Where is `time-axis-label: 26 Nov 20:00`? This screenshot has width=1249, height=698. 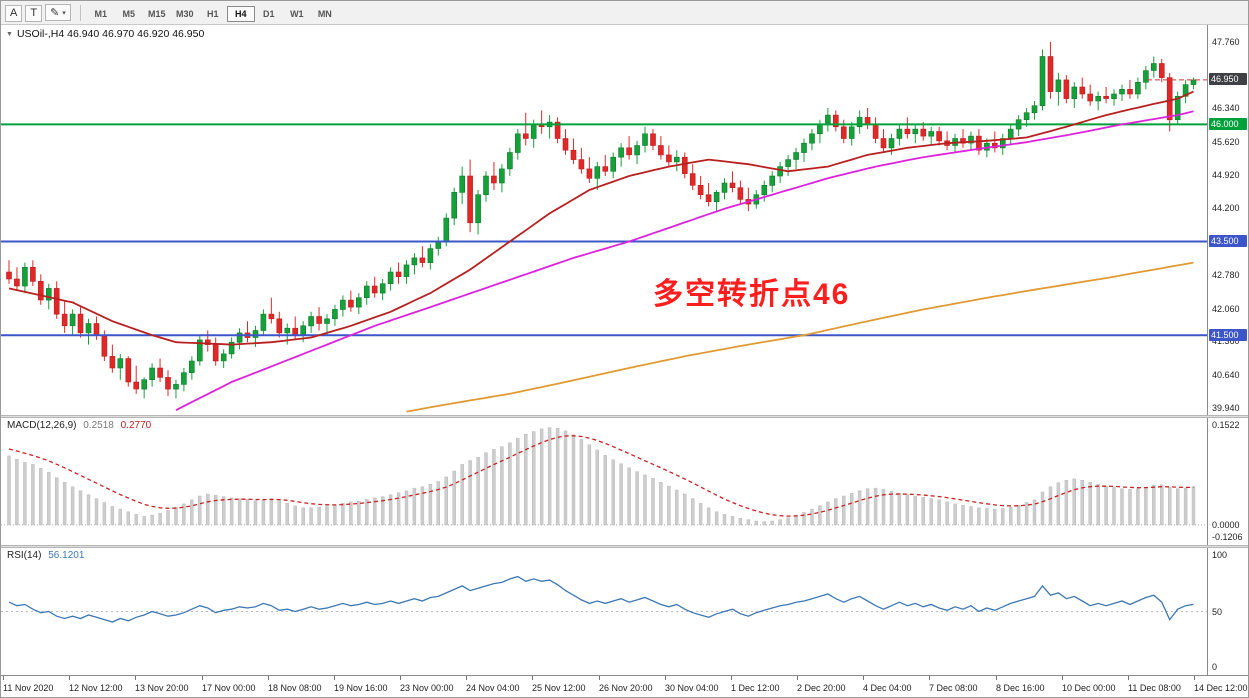 time-axis-label: 26 Nov 20:00 is located at coordinates (626, 688).